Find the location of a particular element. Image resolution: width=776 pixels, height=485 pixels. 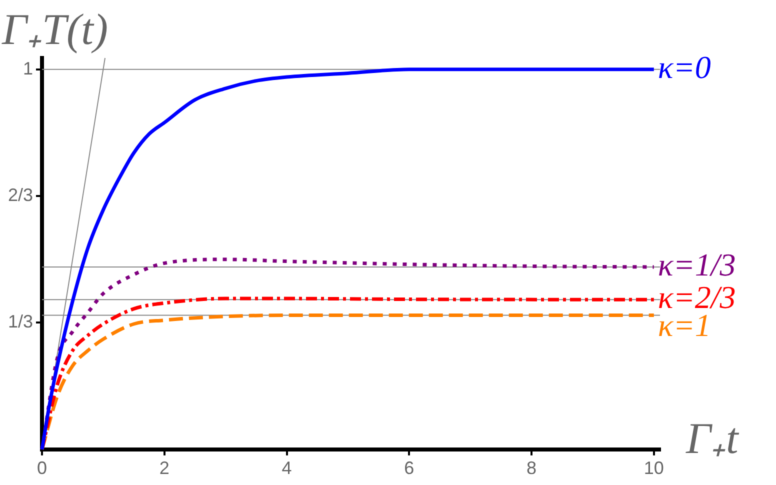

y-axis-title: Γ₊T(t) is located at coordinates (54, 29).